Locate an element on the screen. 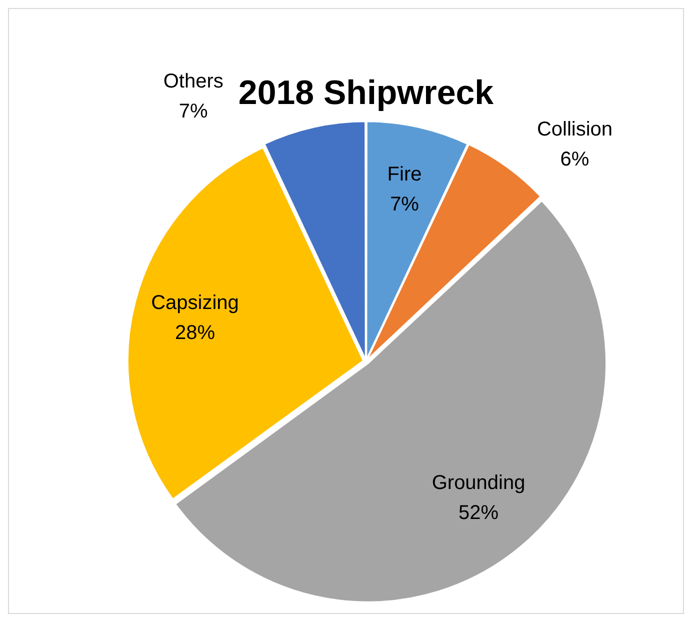 Image resolution: width=692 pixels, height=622 pixels. slice-label: Others is located at coordinates (193, 81).